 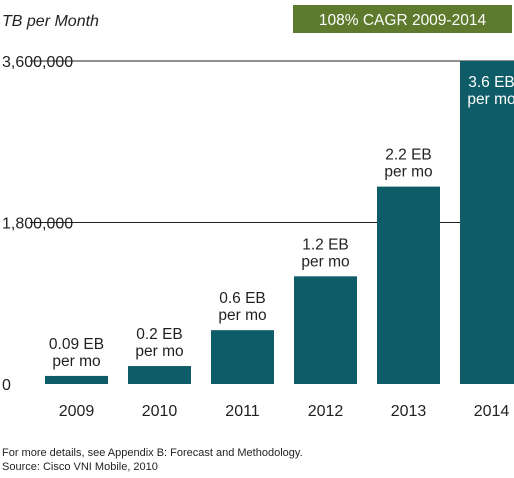 What do you see at coordinates (409, 411) in the screenshot?
I see `x-tick-label: 2013` at bounding box center [409, 411].